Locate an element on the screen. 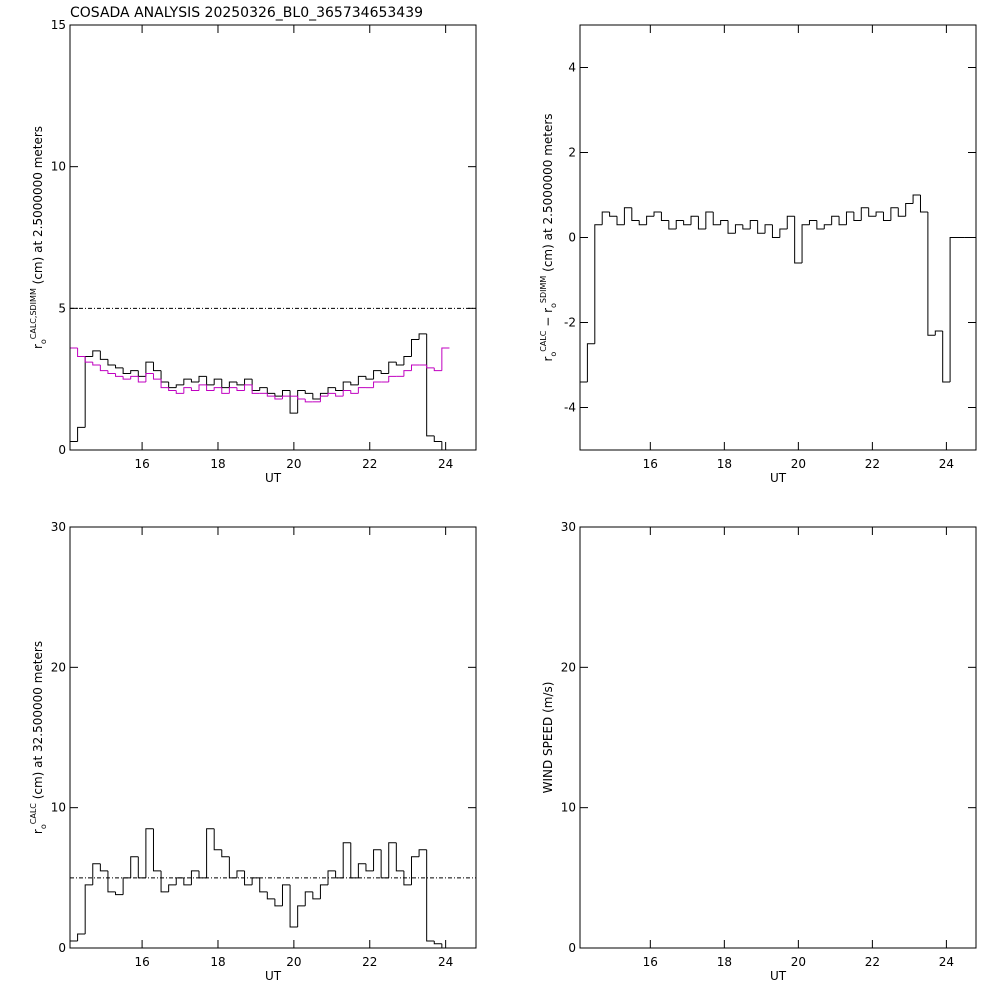 This screenshot has width=1000, height=1000. y-label-part: CALC,SDIMM is located at coordinates (33, 313).